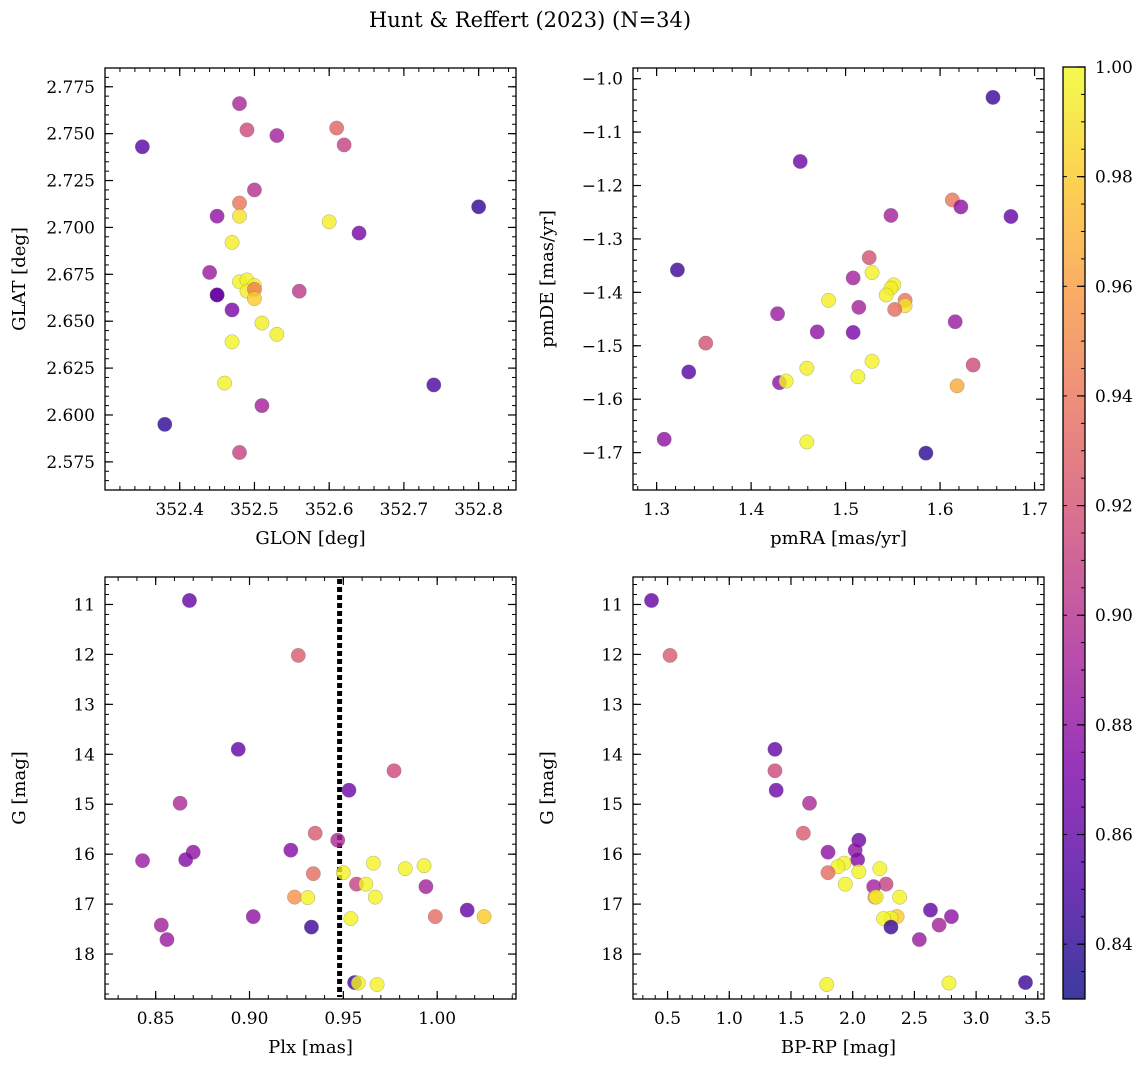  What do you see at coordinates (667, 1019) in the screenshot?
I see `x-tick-label: 0.5` at bounding box center [667, 1019].